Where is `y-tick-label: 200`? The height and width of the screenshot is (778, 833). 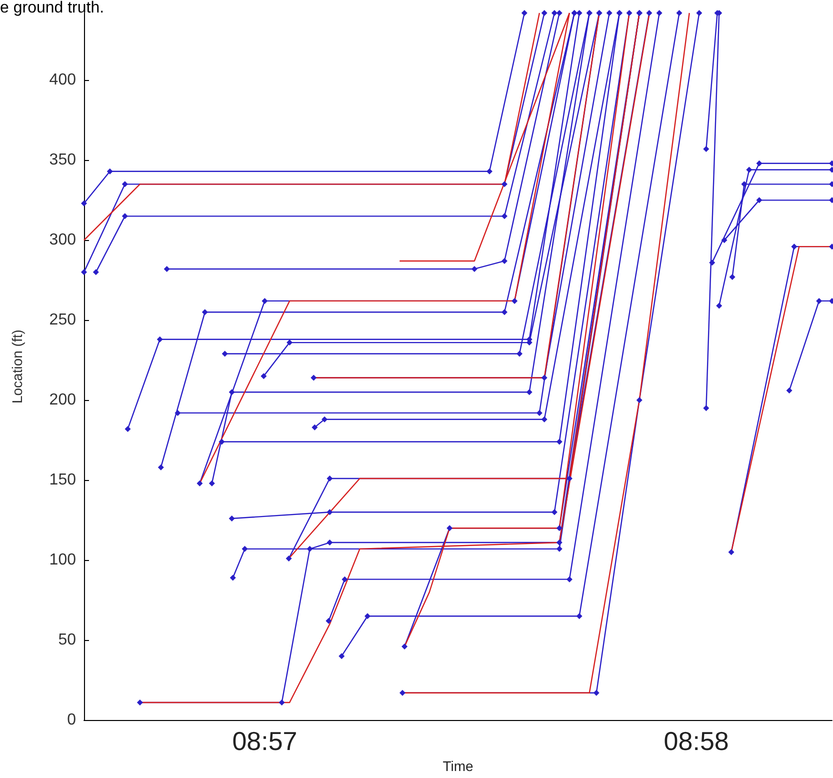
y-tick-label: 200 is located at coordinates (62, 400).